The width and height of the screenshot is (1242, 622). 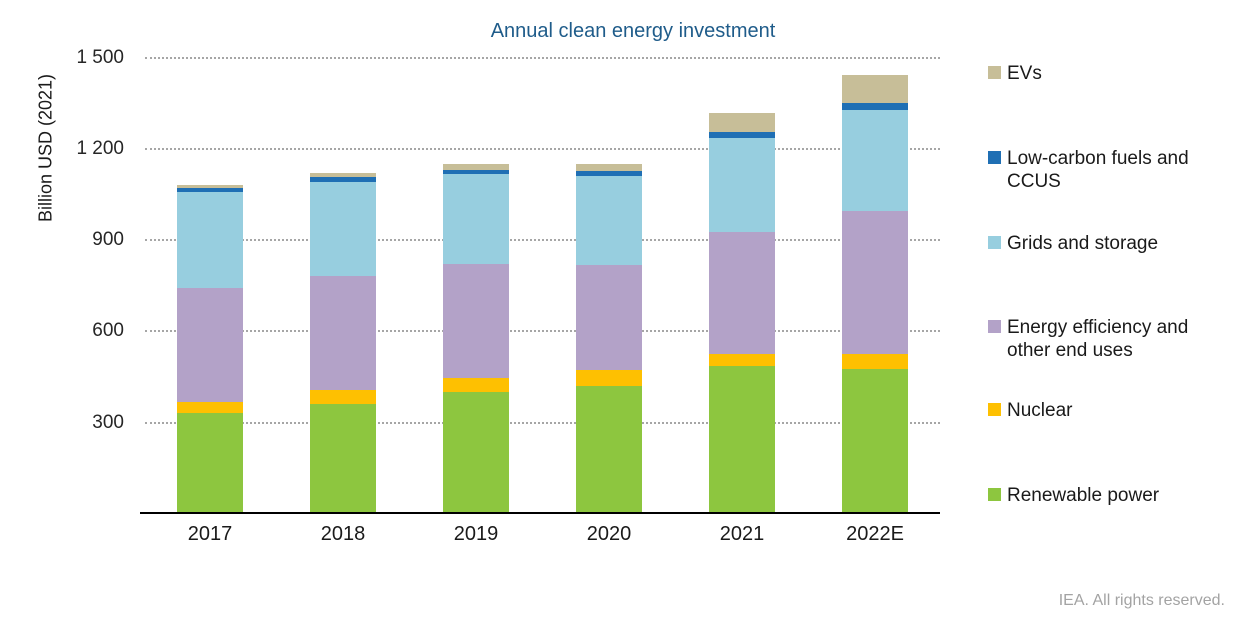 I want to click on legend-label: Low-carbon fuels and CCUS, so click(x=1098, y=170).